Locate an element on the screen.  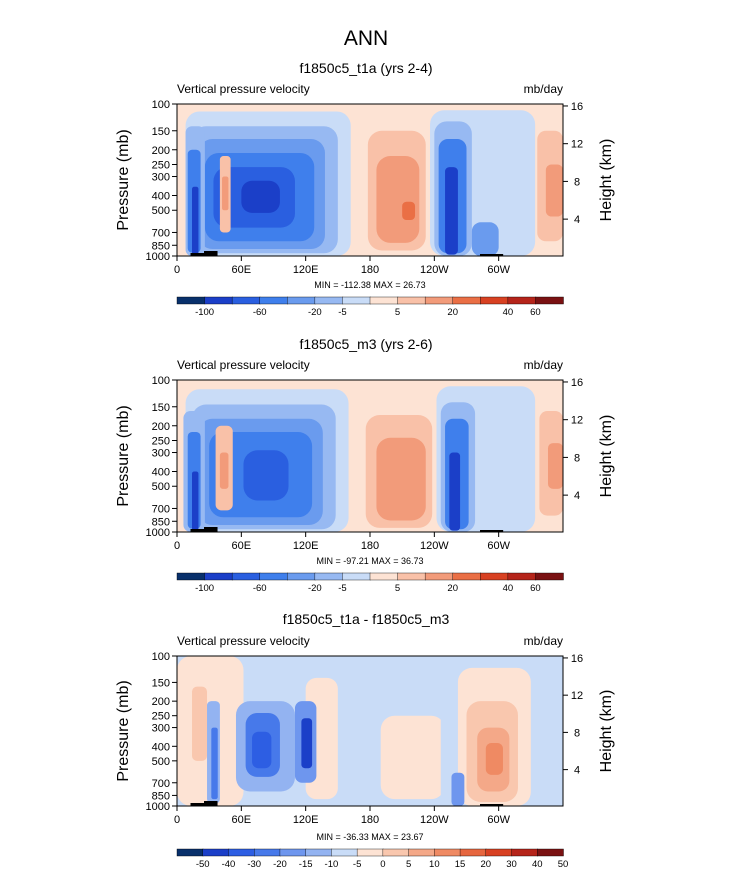
panel-2-colorbar: -100 -60 -20 -5 5 20 40 60 is located at coordinates (370, 583).